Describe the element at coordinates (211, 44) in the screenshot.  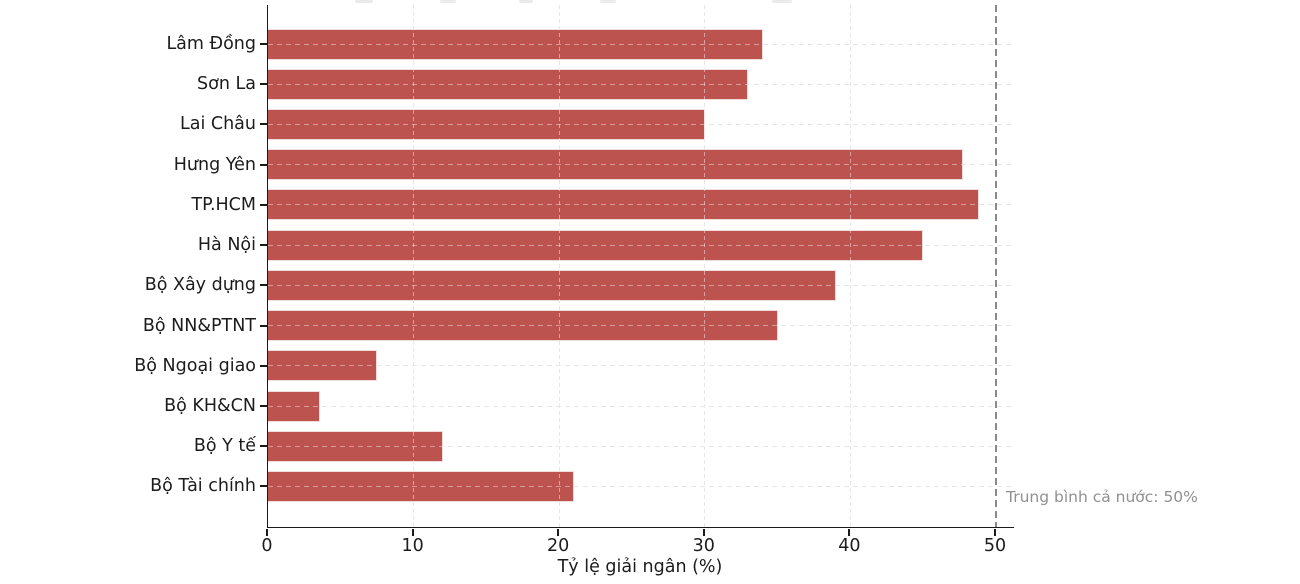
I see `category-label: Lâm Đồng` at that location.